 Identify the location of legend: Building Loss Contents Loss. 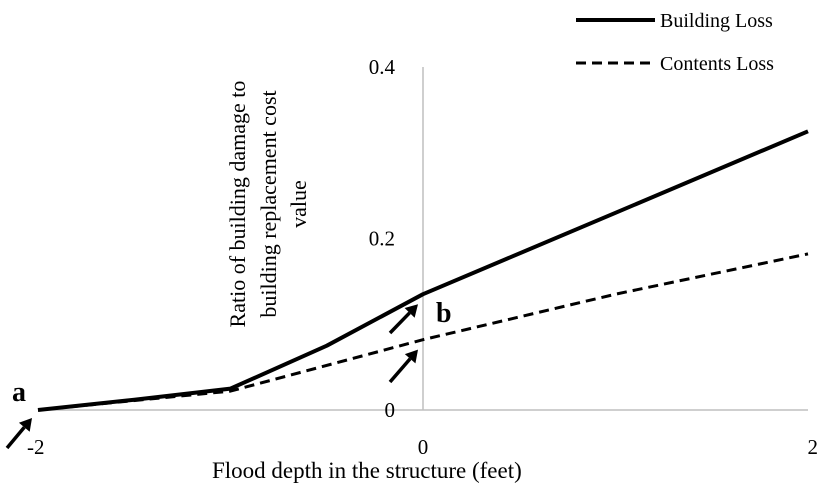
(675, 42).